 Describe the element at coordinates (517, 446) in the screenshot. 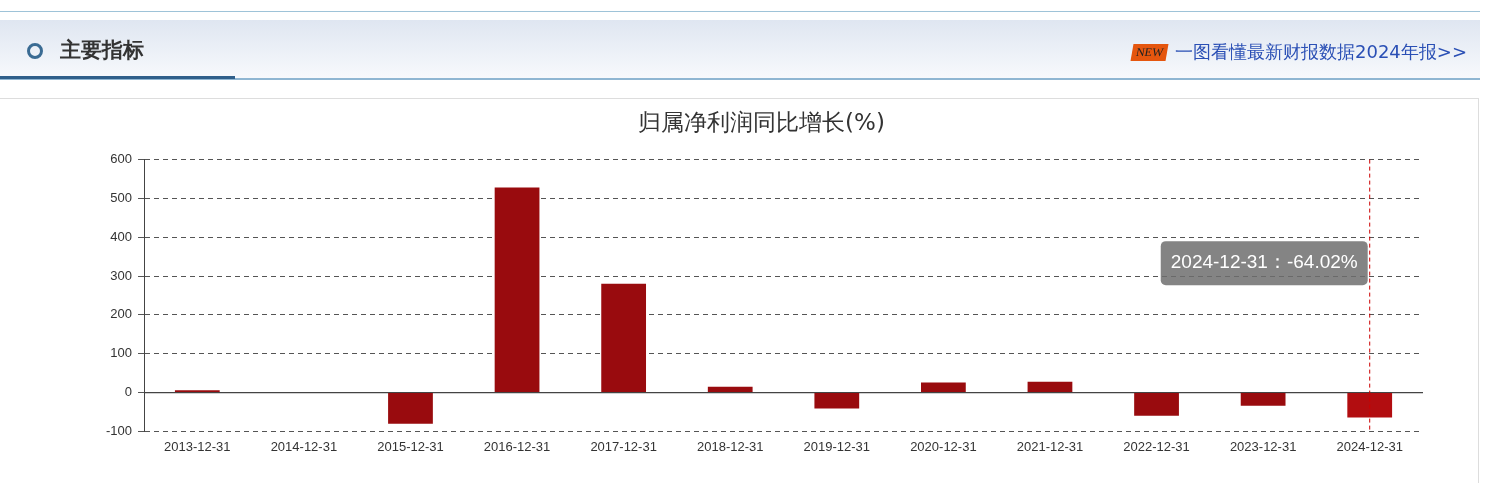

I see `x-tick-label: 2016-12-31` at that location.